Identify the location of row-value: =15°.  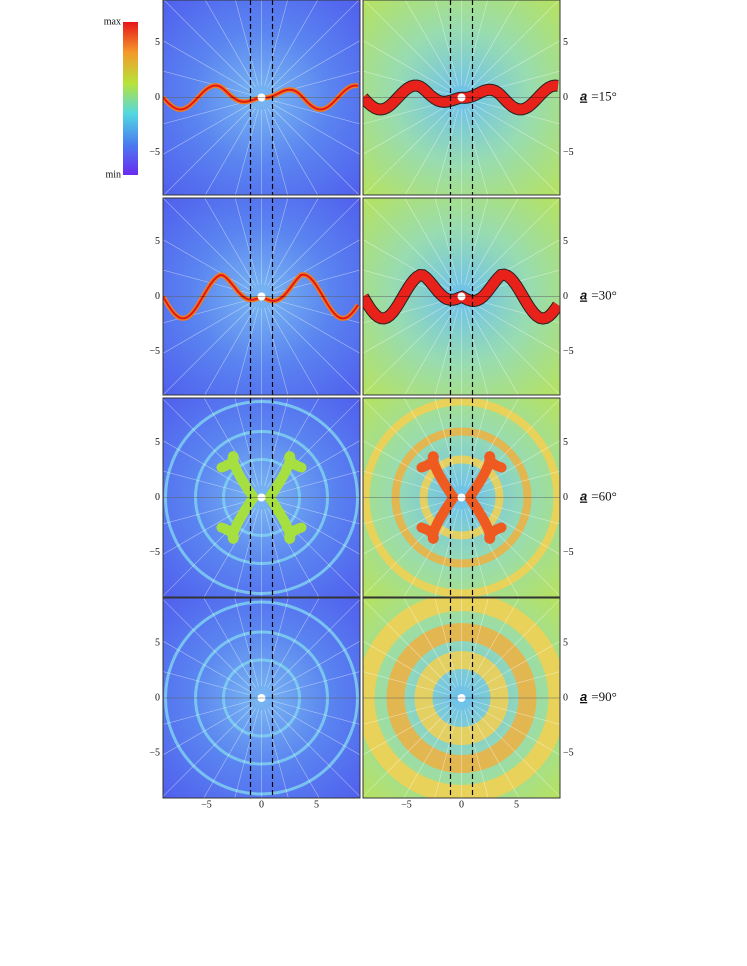
(604, 95).